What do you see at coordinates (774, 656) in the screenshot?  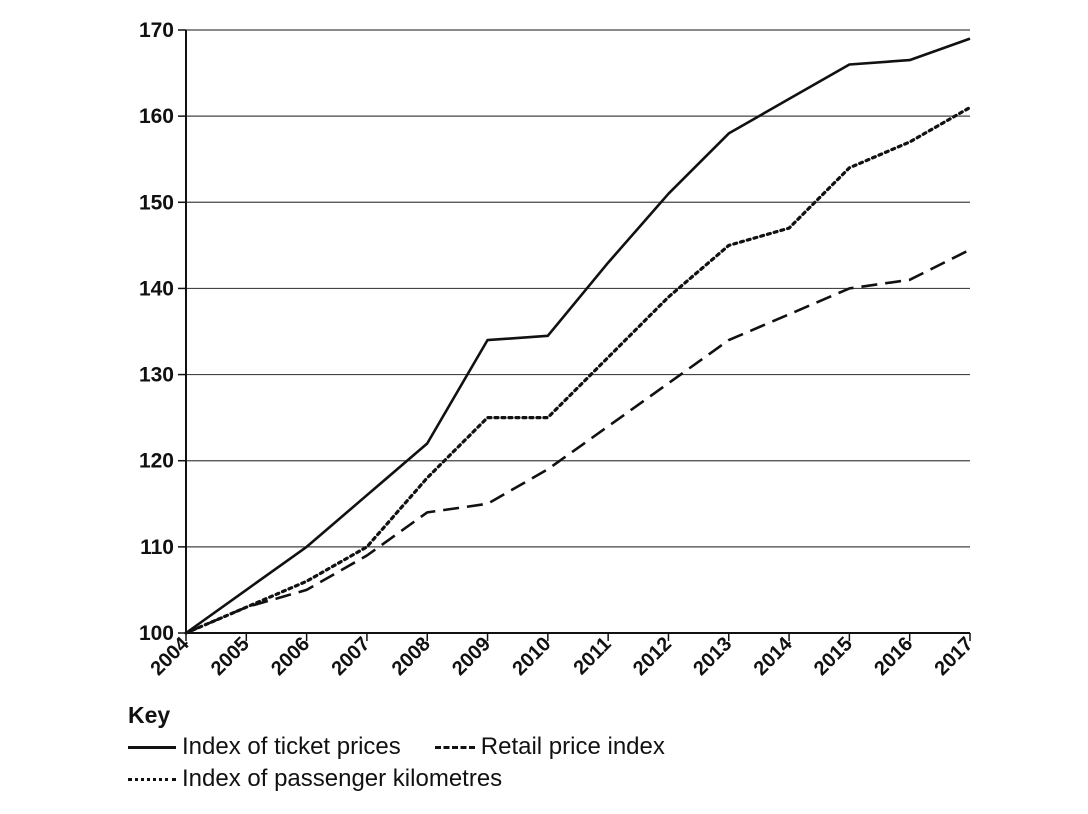 I see `x-tick-label: 2014` at bounding box center [774, 656].